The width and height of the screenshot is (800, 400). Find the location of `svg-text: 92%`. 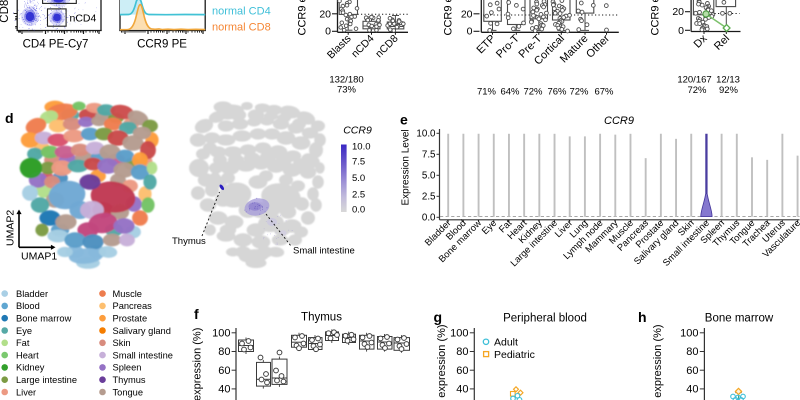

svg-text: 92% is located at coordinates (729, 90).